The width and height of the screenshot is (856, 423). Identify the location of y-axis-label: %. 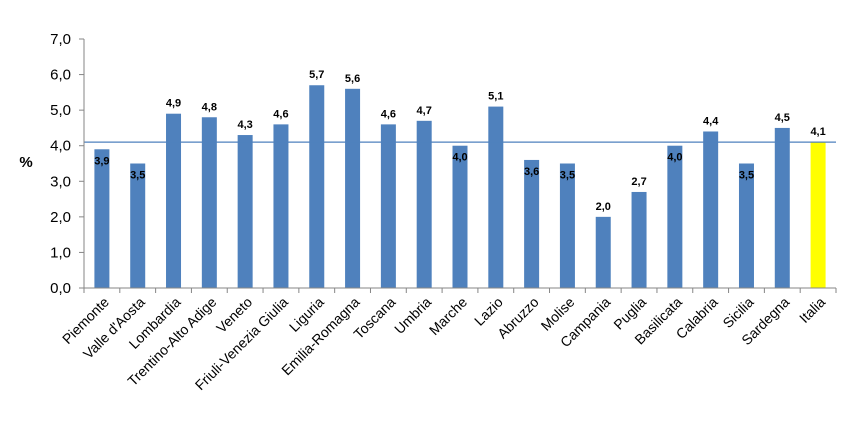
(25, 162).